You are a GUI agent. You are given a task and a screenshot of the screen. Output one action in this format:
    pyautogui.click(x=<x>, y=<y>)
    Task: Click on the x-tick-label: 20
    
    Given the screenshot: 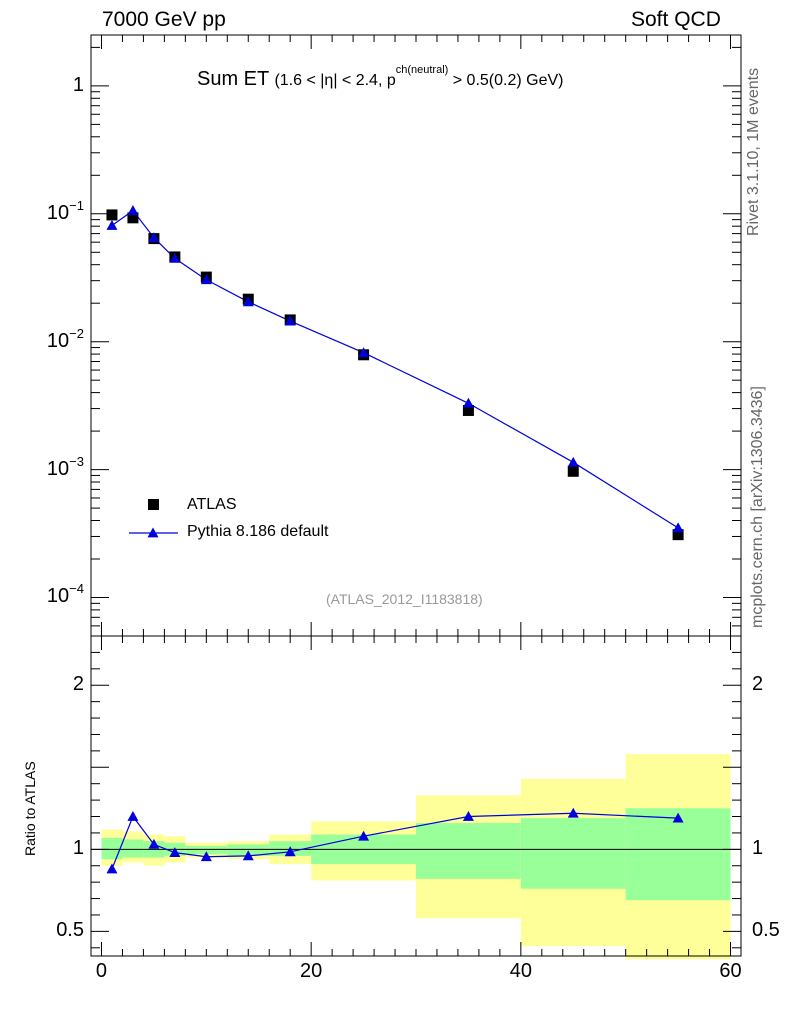 What is the action you would take?
    pyautogui.click(x=311, y=971)
    